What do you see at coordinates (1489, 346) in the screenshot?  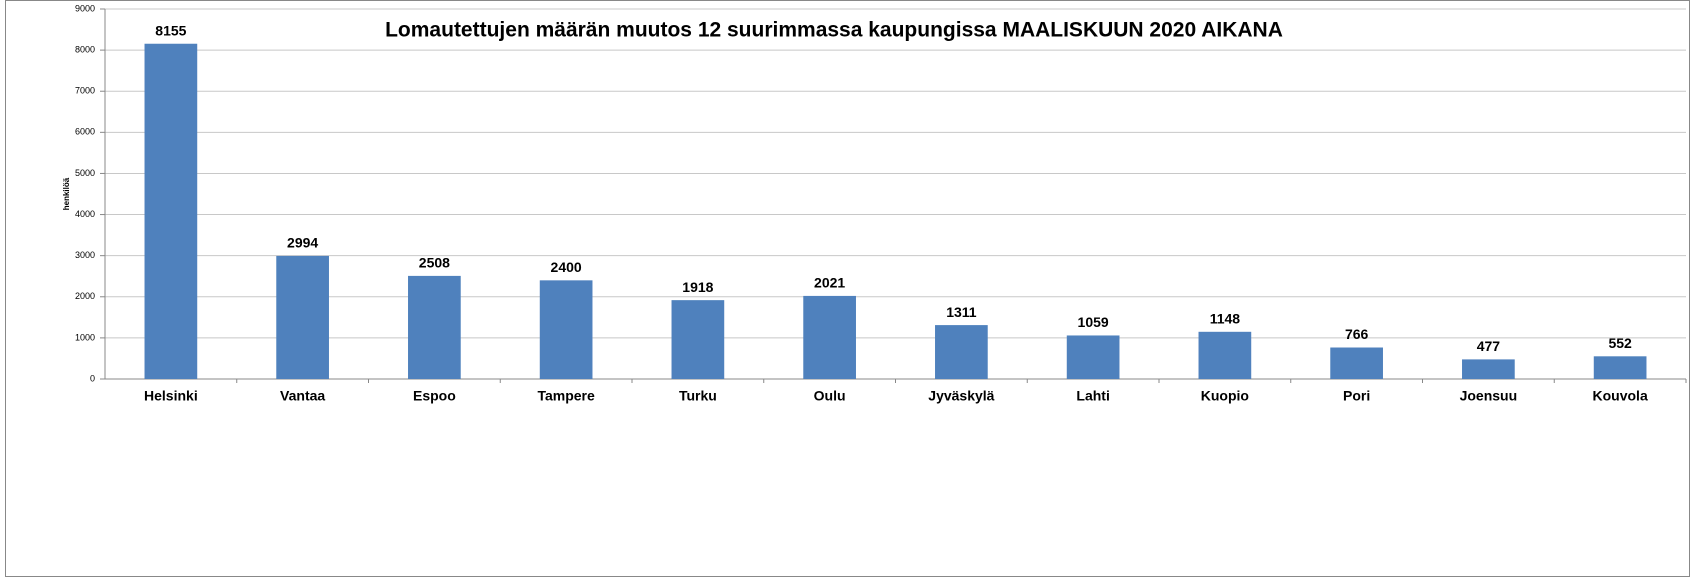 I see `data-label: 477` at bounding box center [1489, 346].